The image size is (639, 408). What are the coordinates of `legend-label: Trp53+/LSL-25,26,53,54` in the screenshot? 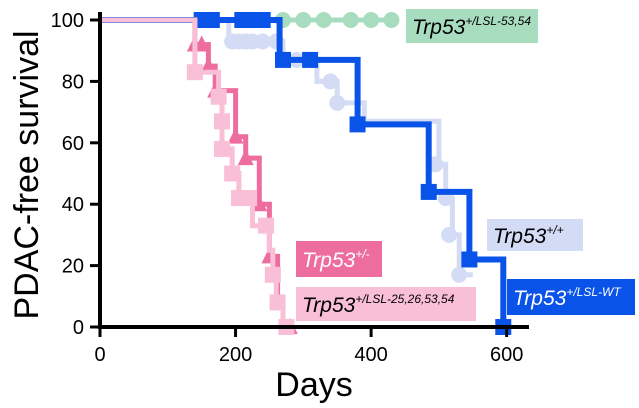 It's located at (378, 304).